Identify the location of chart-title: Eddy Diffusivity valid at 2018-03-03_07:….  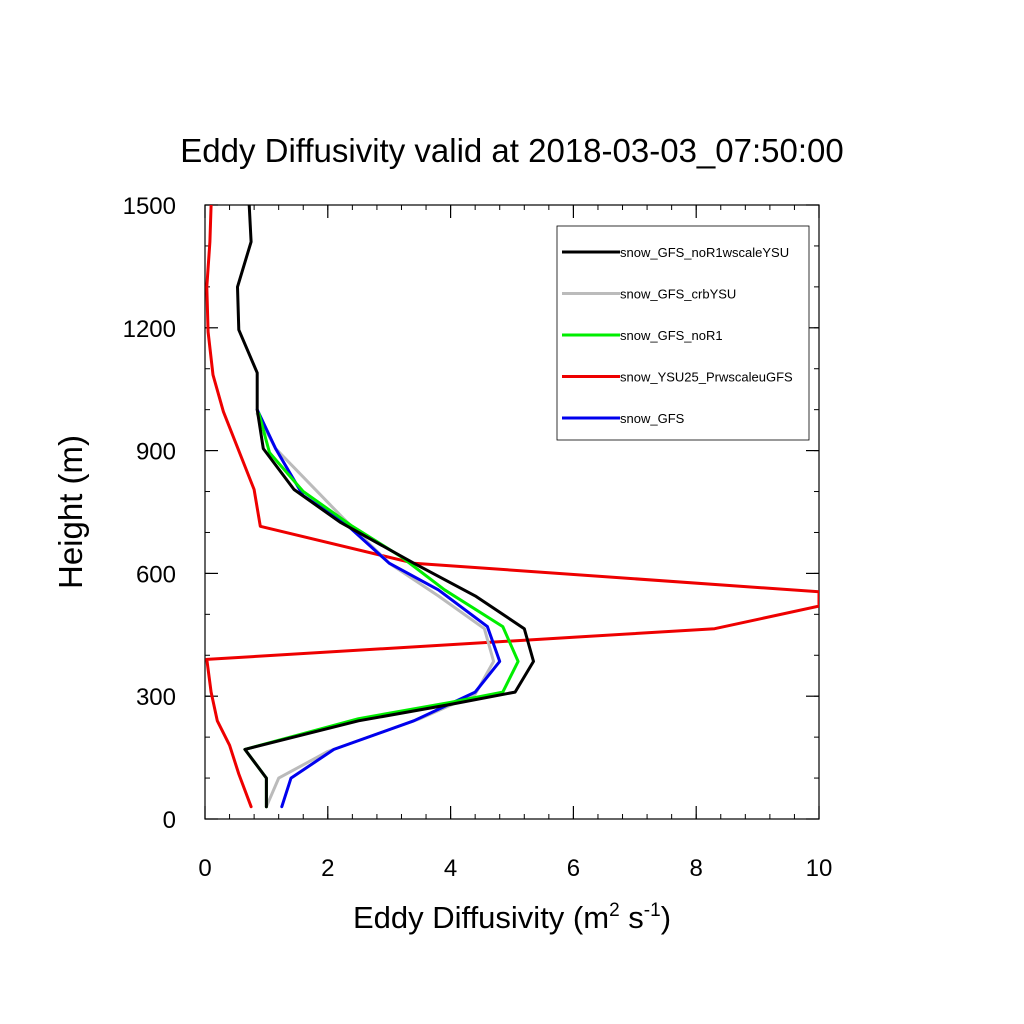
(511, 150).